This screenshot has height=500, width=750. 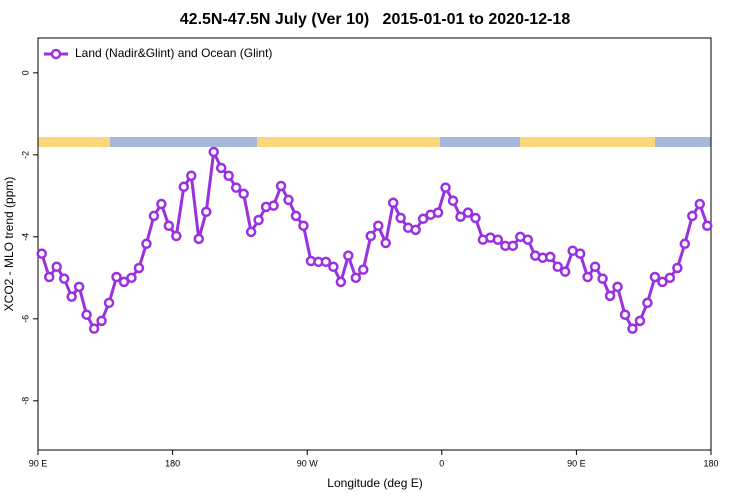 What do you see at coordinates (25, 319) in the screenshot?
I see `y-tick-label: -6` at bounding box center [25, 319].